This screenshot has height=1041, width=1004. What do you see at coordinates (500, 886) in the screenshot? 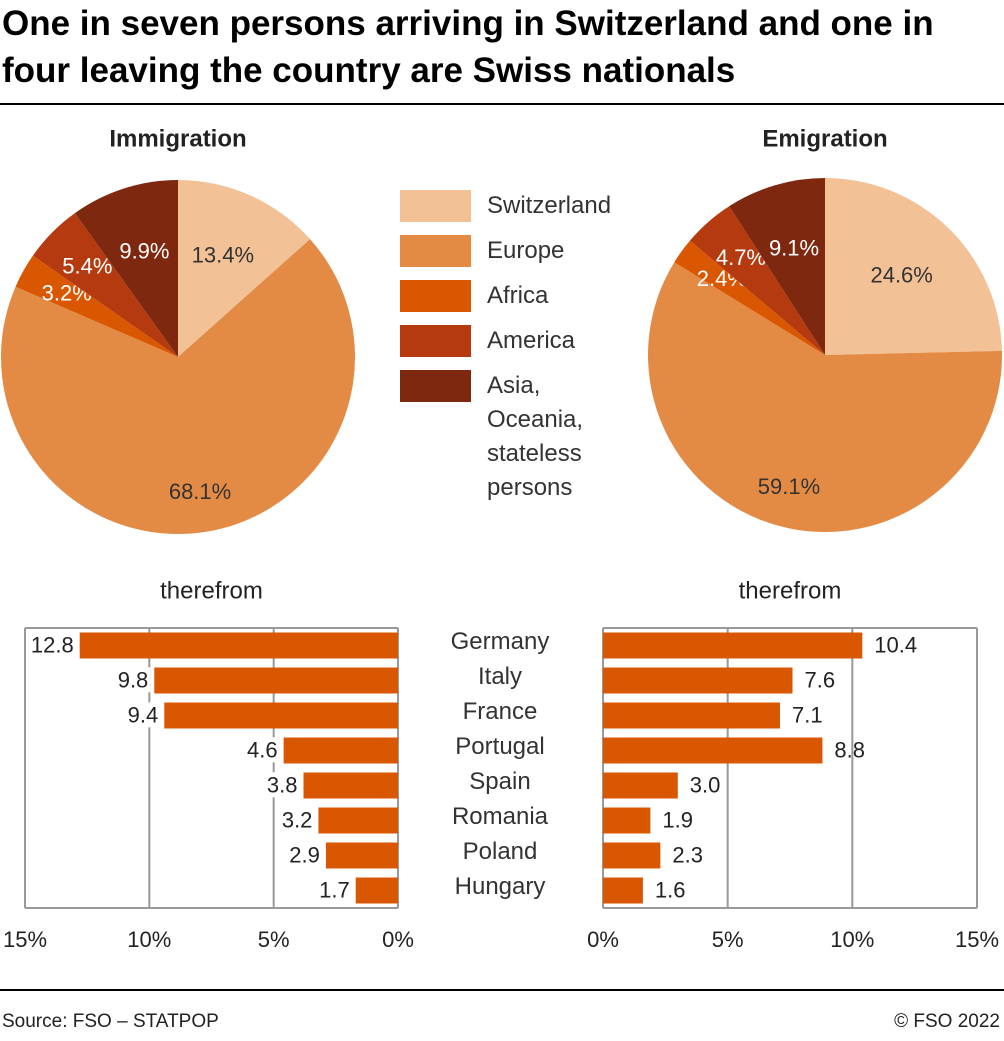
I see `category-label: Hungary` at bounding box center [500, 886].